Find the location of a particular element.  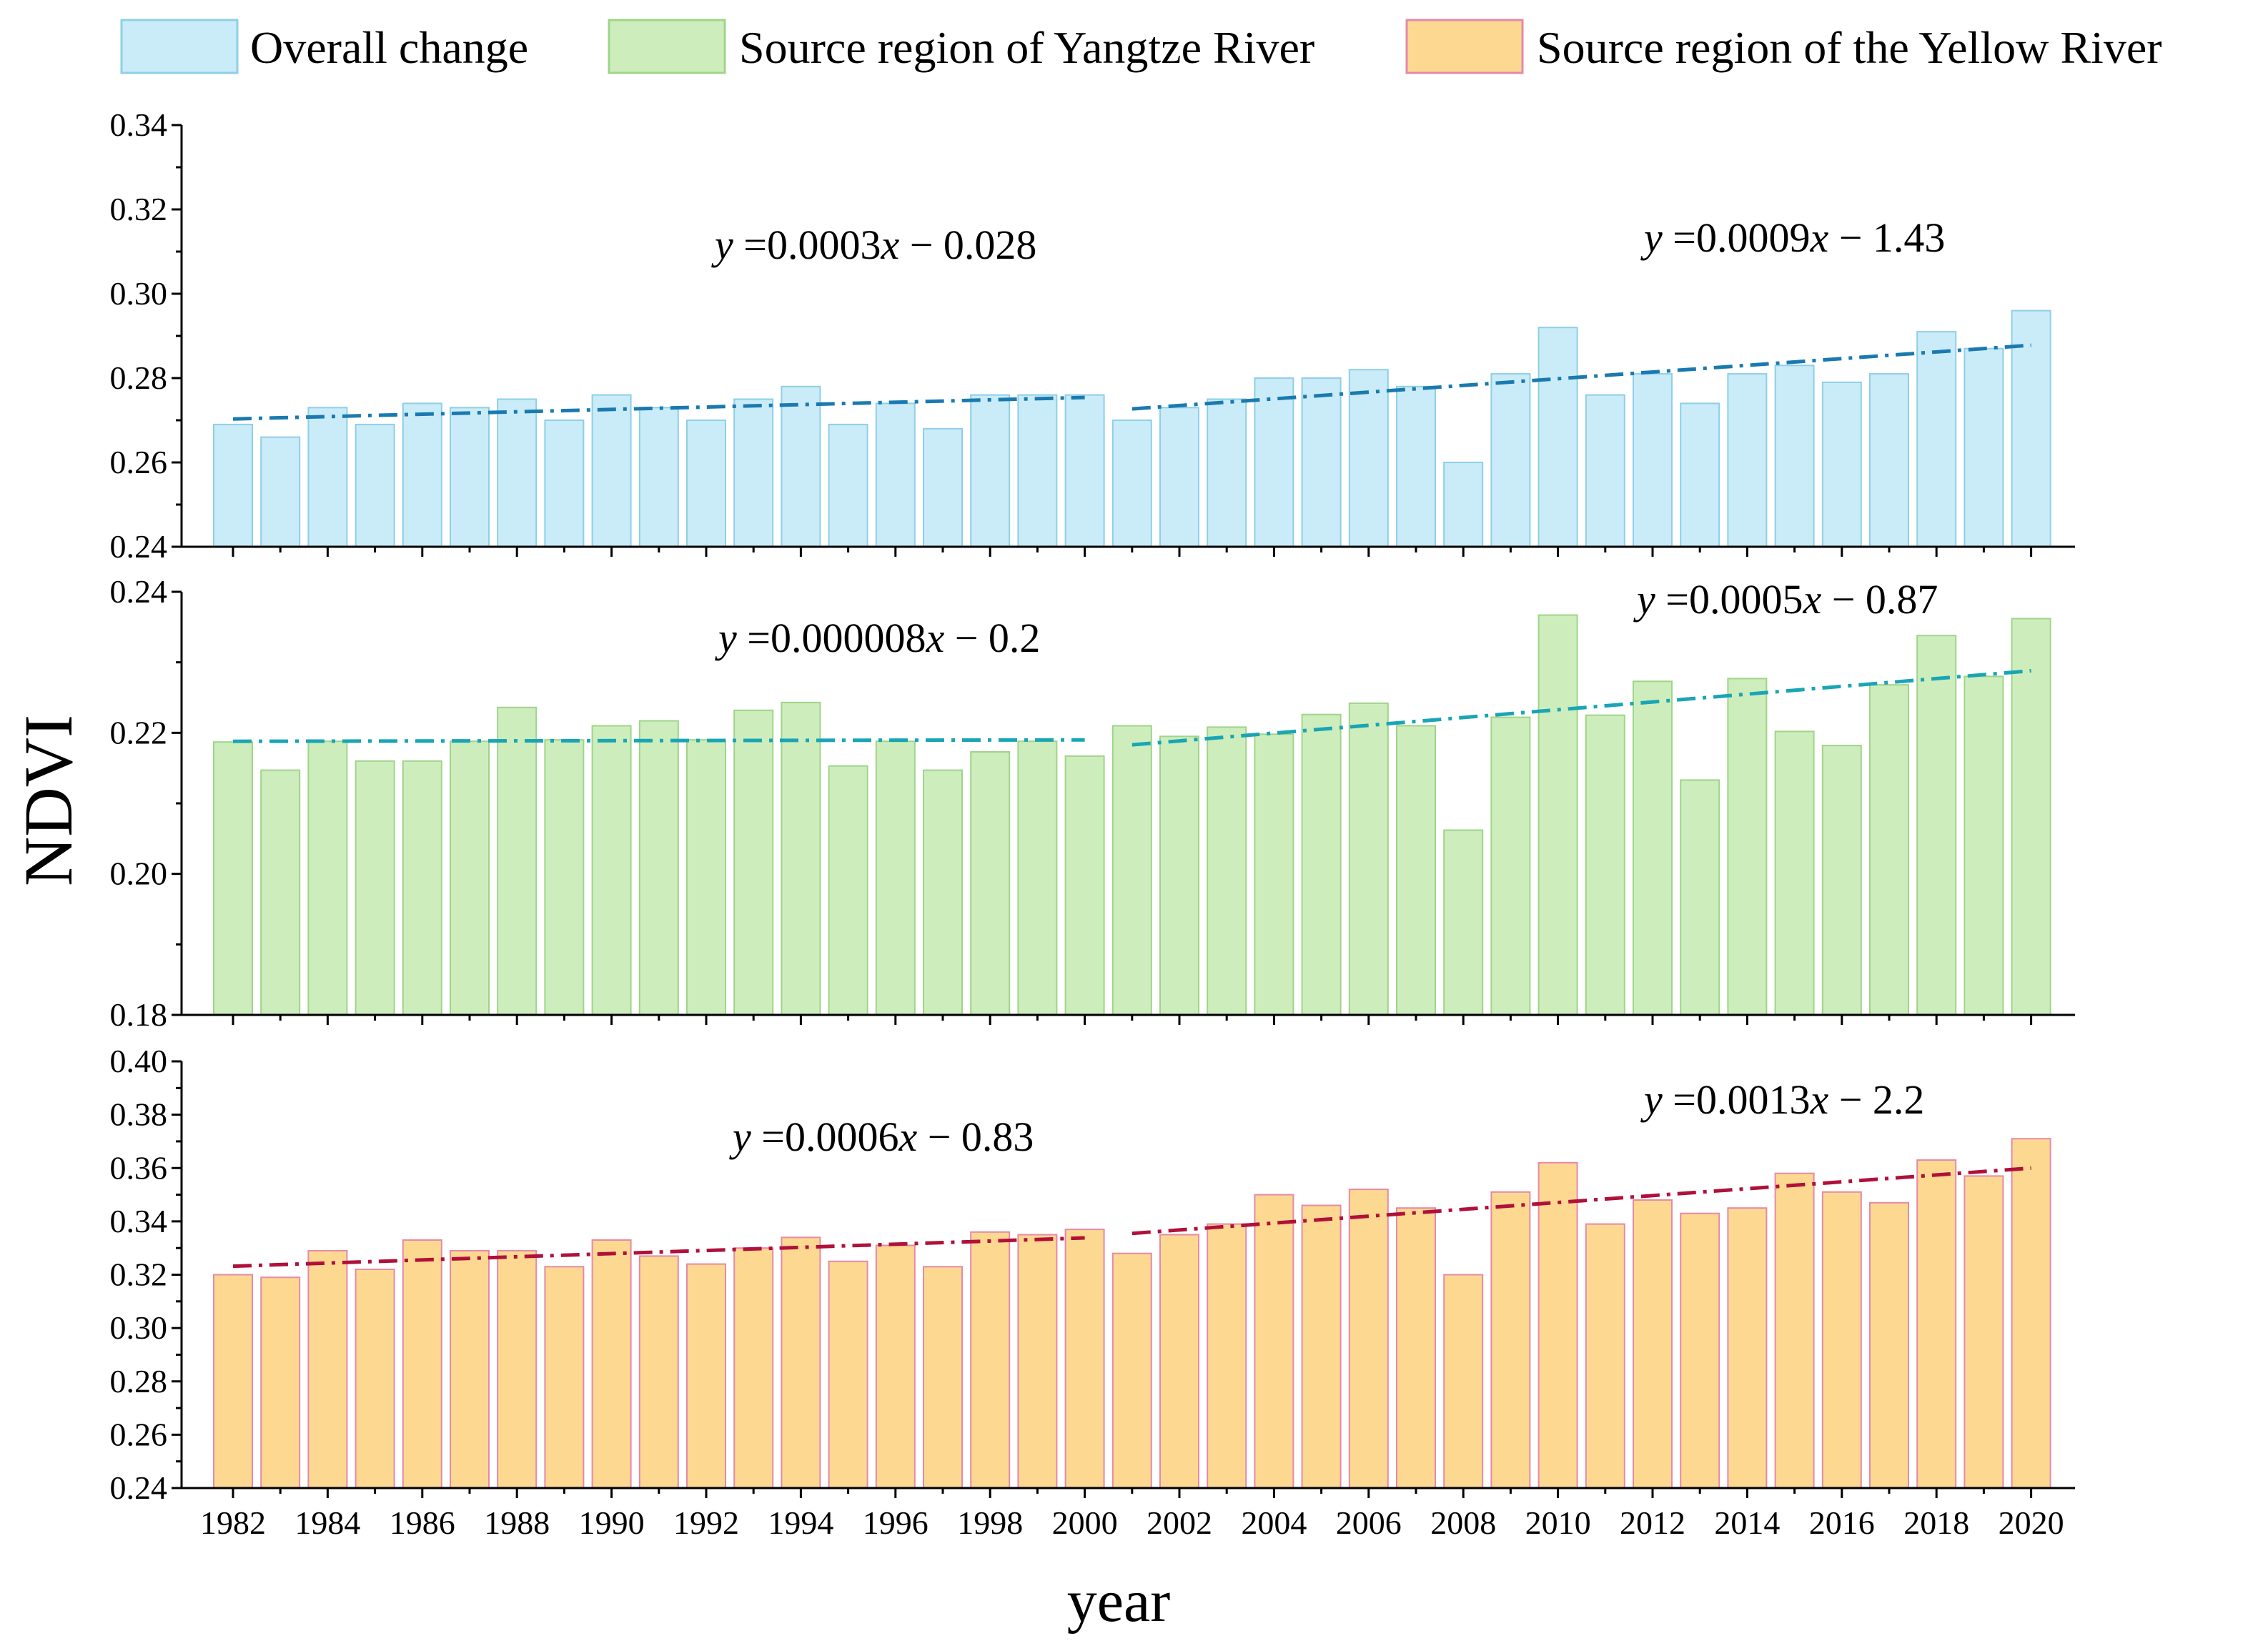

bar-yangtze-2000 is located at coordinates (1084, 885).